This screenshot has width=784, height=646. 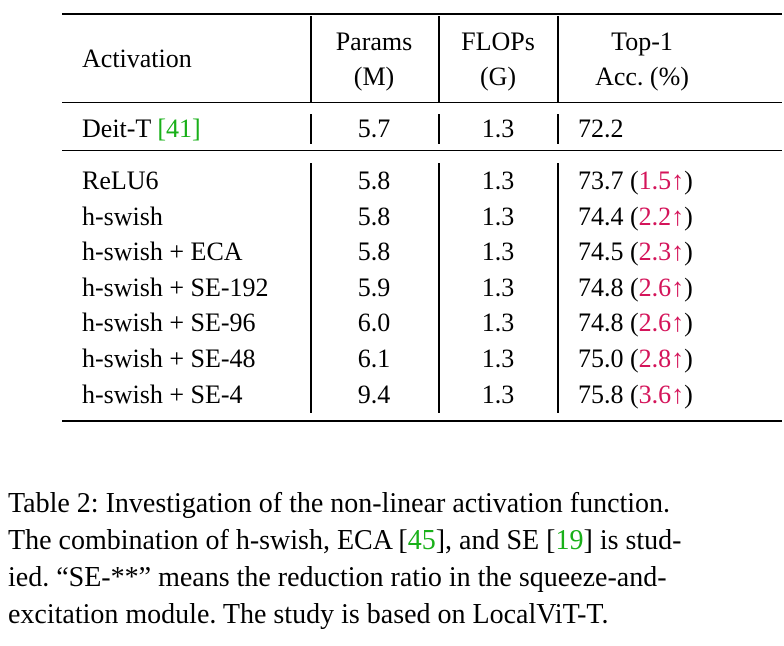 What do you see at coordinates (495, 540) in the screenshot?
I see `caption-line-2-part-b: ], and SE [` at bounding box center [495, 540].